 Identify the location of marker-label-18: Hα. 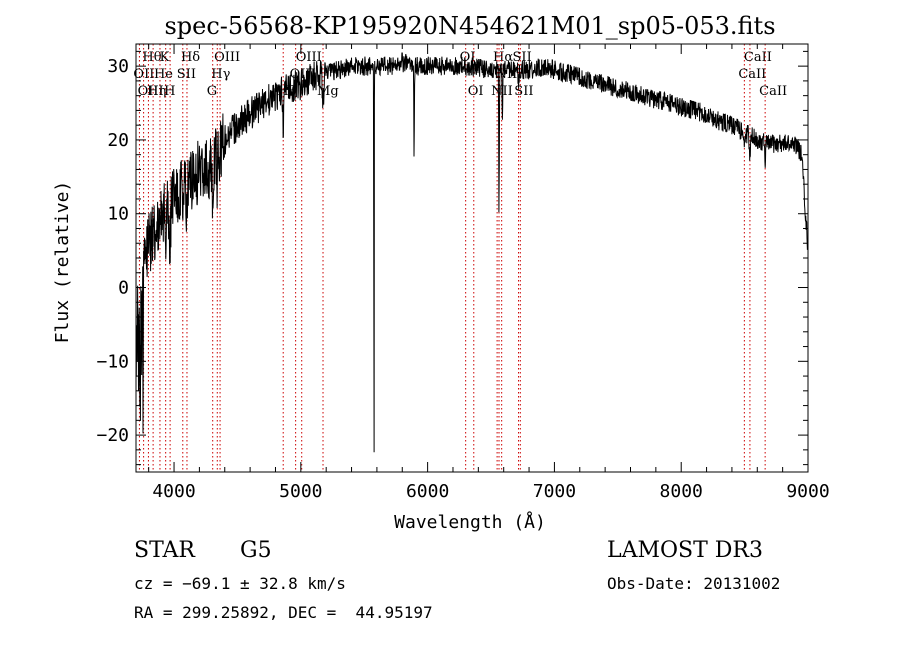
(503, 57).